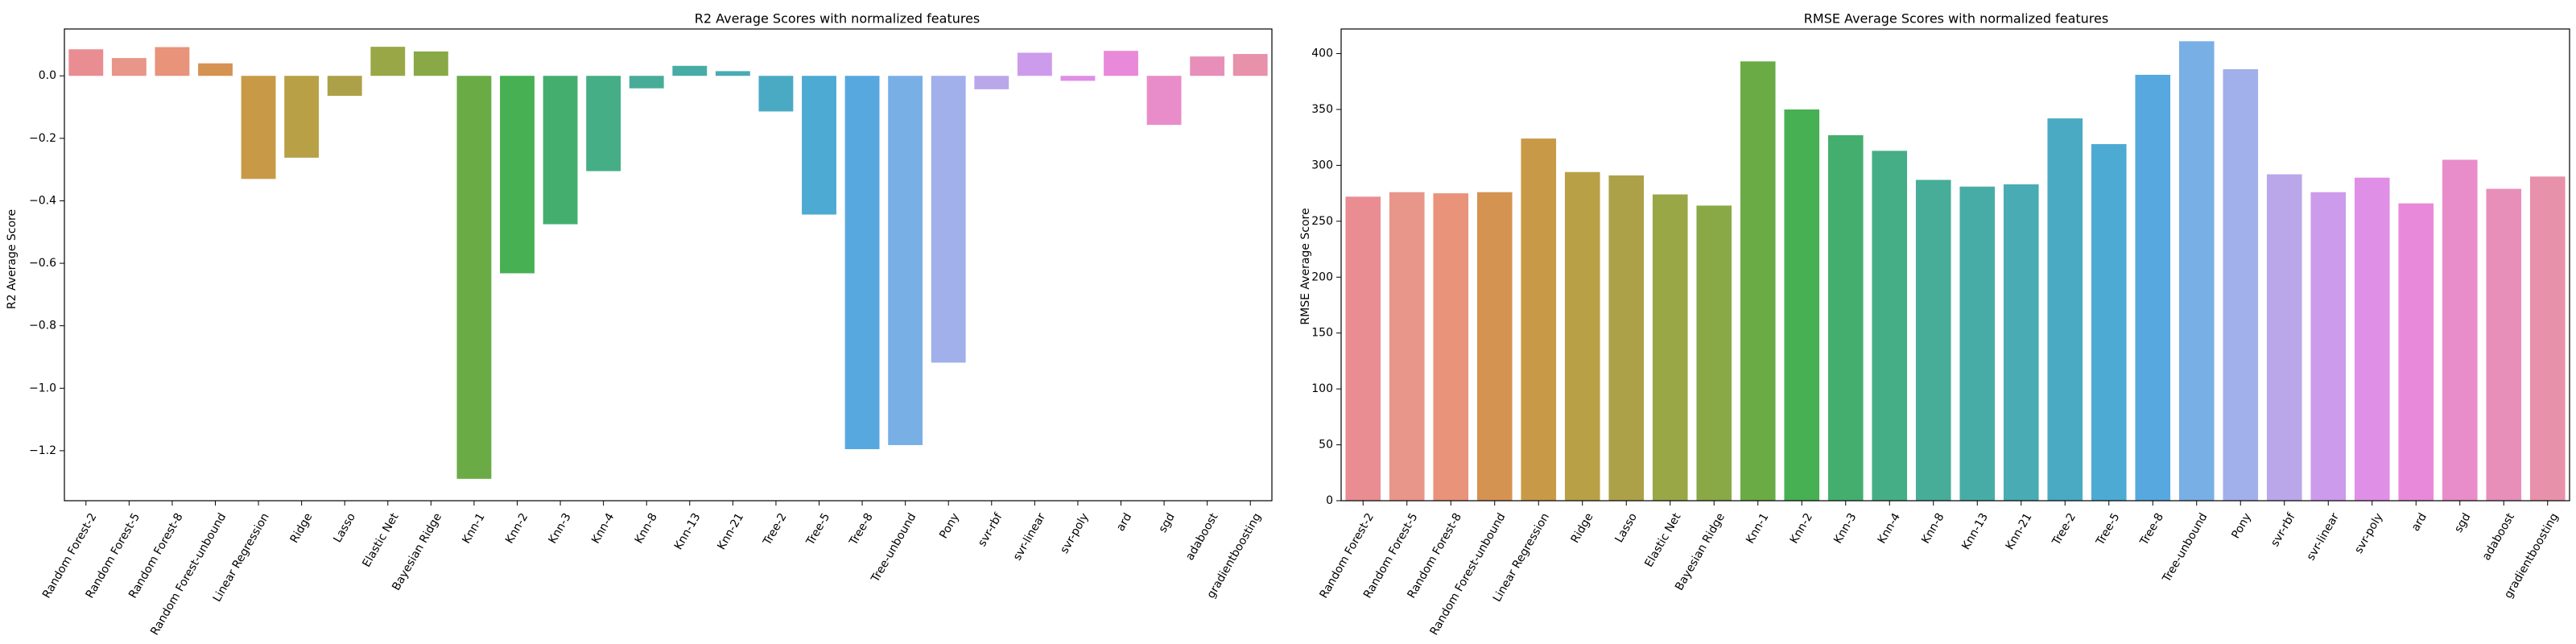 The width and height of the screenshot is (2576, 644). I want to click on r2-y-tick-label: 0.0, so click(47, 75).